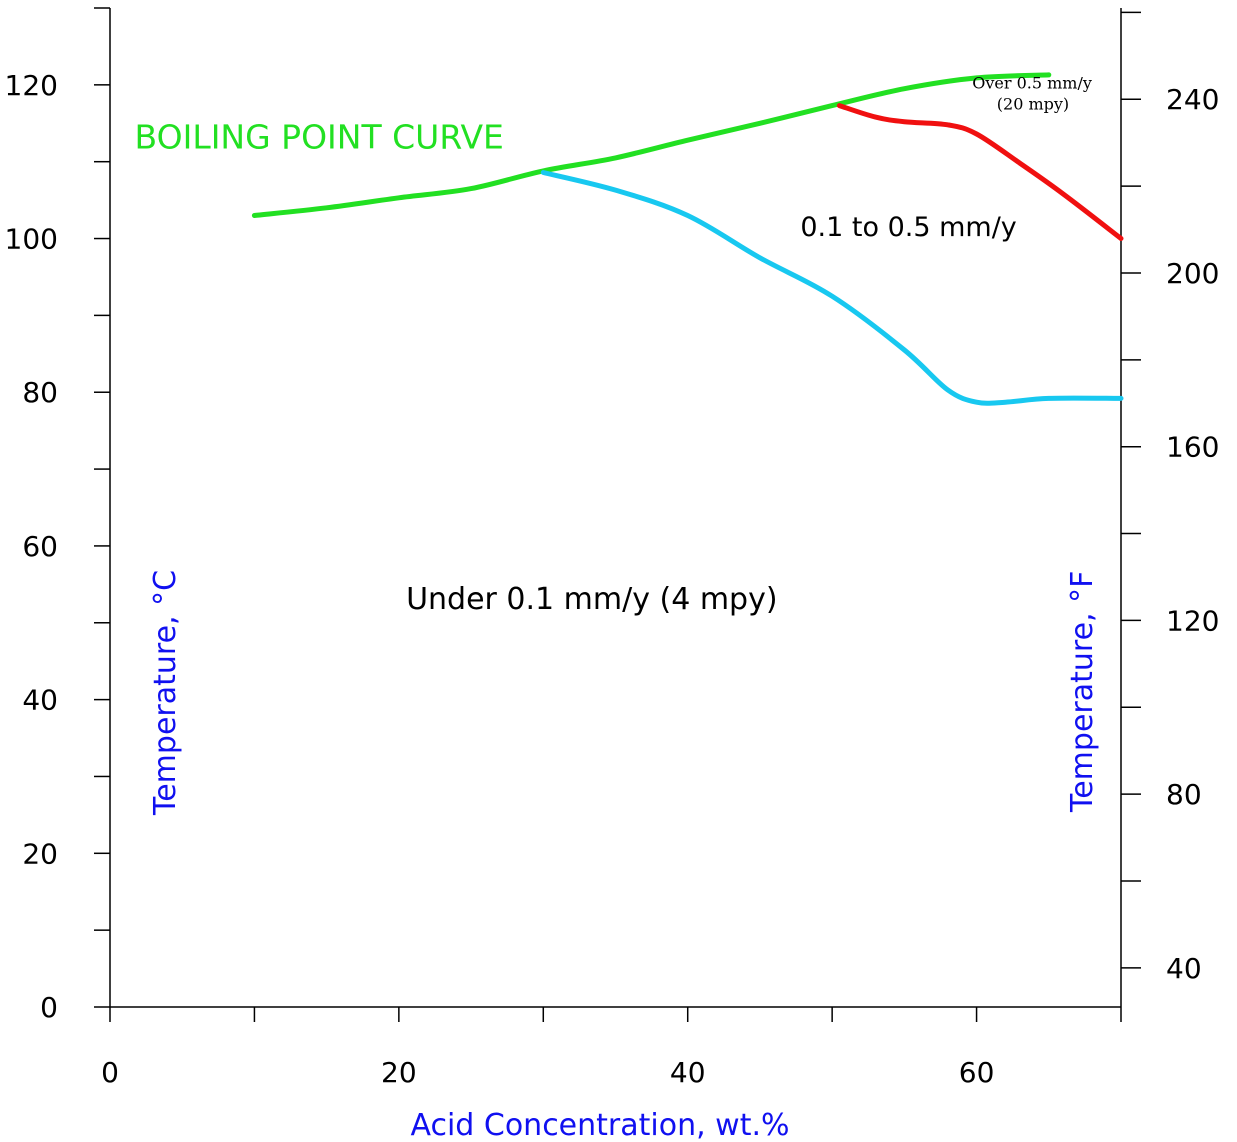 The image size is (1237, 1142). What do you see at coordinates (40, 546) in the screenshot?
I see `y-tick-label: 60` at bounding box center [40, 546].